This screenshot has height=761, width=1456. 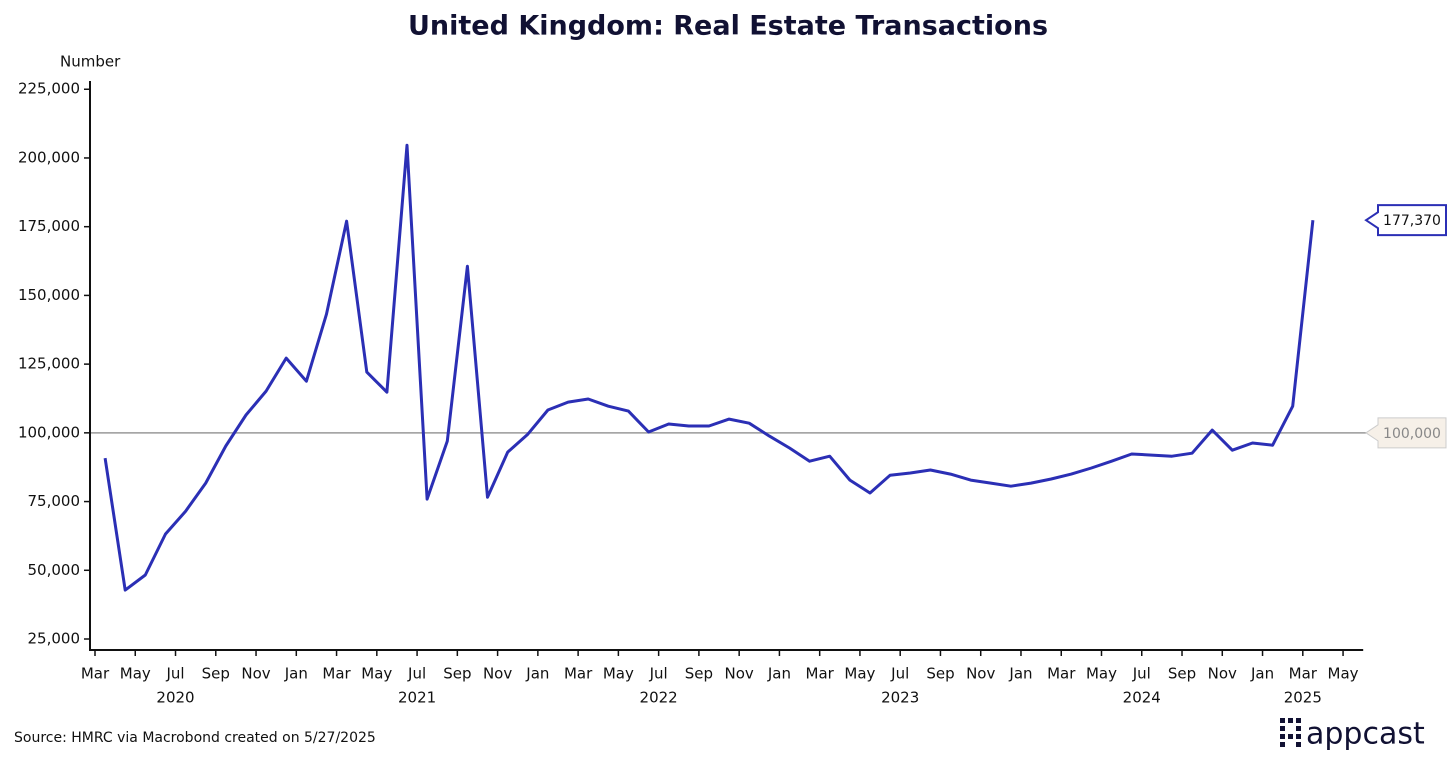 I want to click on year-label: 2020, so click(x=175, y=698).